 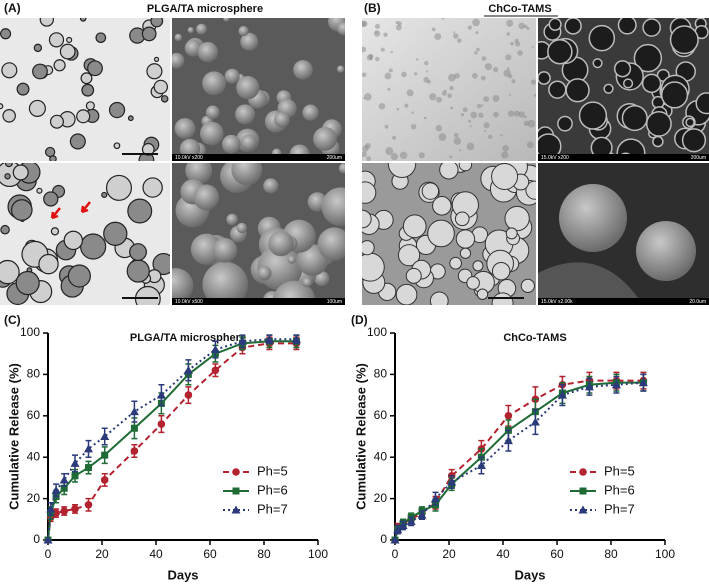 What do you see at coordinates (34, 456) in the screenshot?
I see `y-tick-label: 40` at bounding box center [34, 456].